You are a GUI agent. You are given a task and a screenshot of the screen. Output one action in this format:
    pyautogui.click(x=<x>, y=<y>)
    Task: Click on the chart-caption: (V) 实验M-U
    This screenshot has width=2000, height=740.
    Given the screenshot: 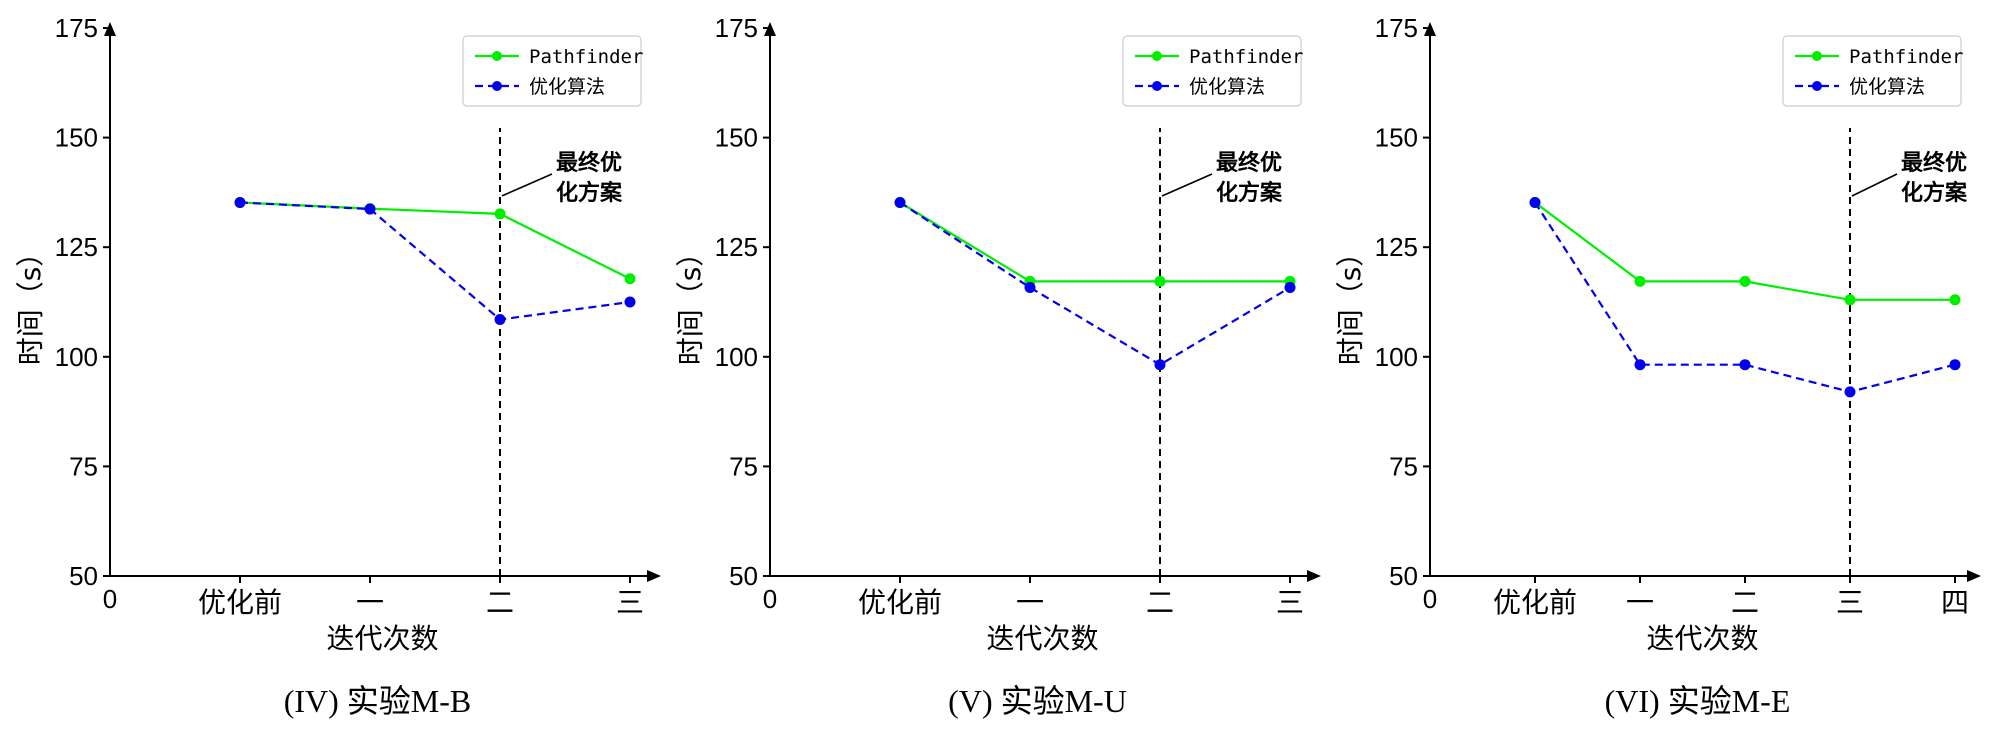 What is the action you would take?
    pyautogui.click(x=1037, y=701)
    